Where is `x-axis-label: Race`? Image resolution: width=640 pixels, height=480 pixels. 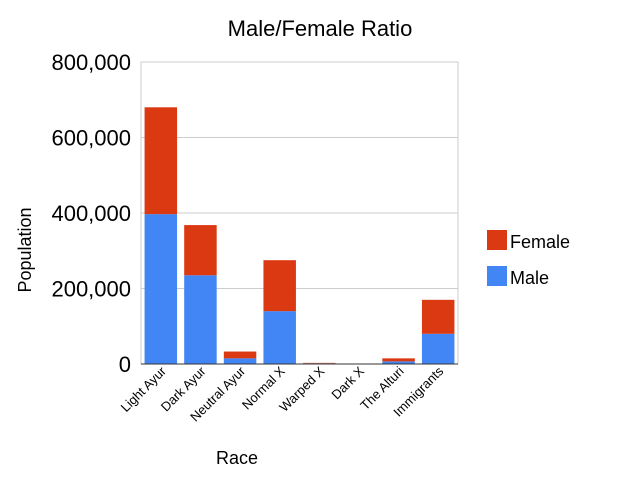
x-axis-label: Race is located at coordinates (237, 458).